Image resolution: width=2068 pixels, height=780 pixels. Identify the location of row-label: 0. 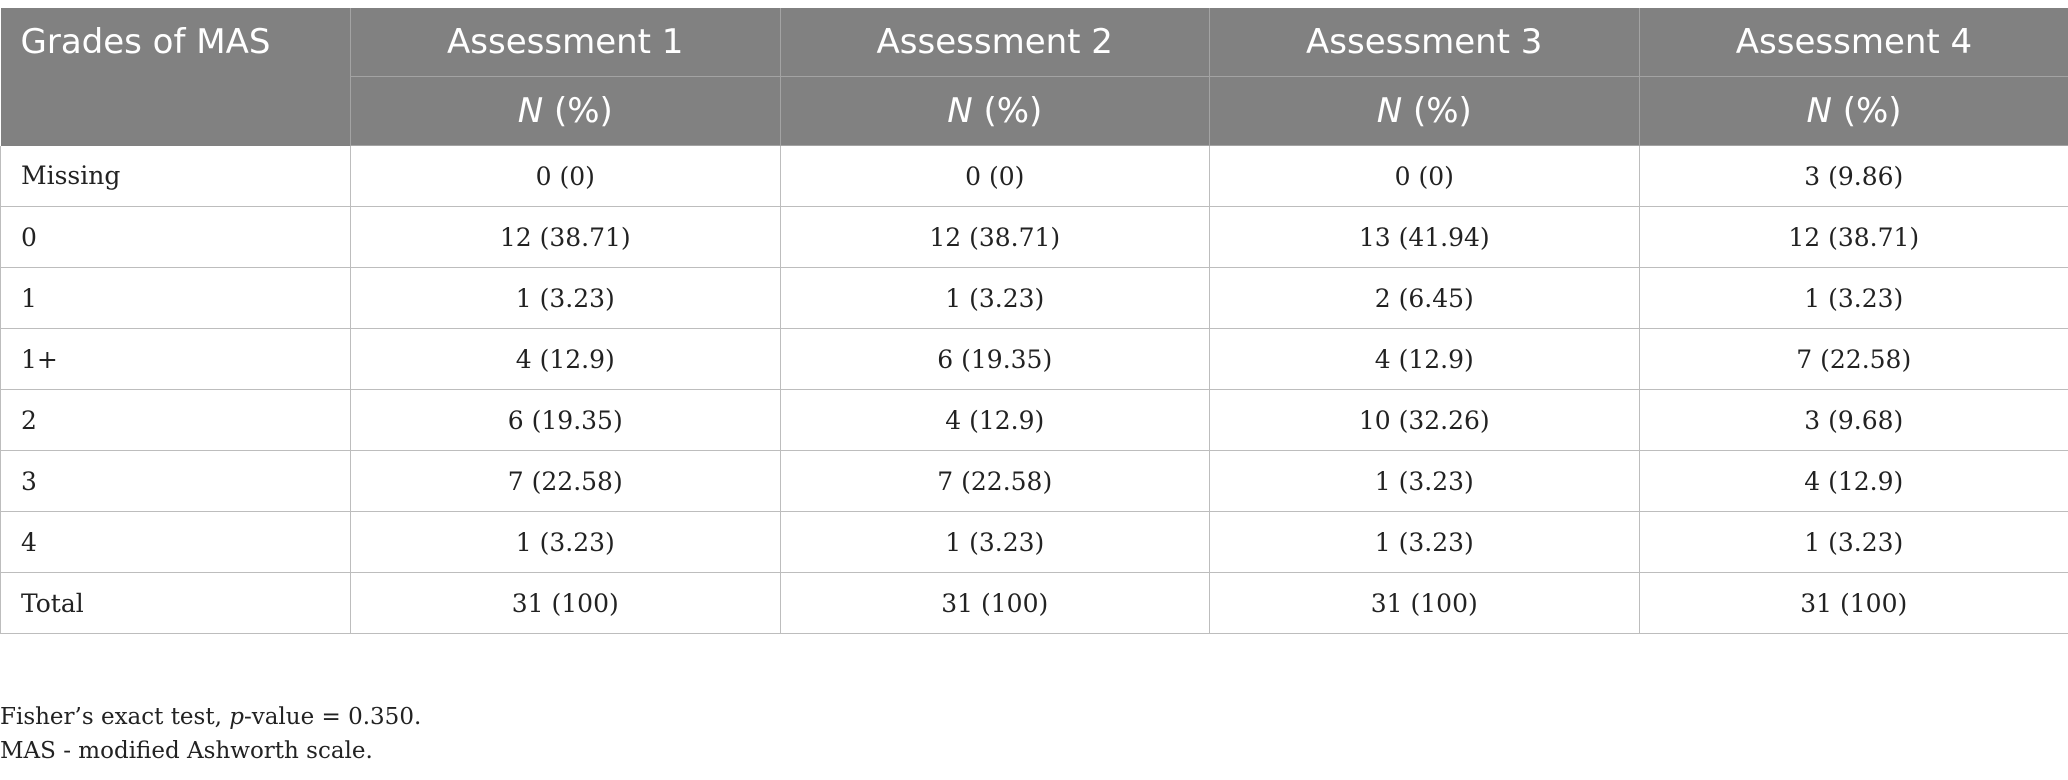
(175, 237).